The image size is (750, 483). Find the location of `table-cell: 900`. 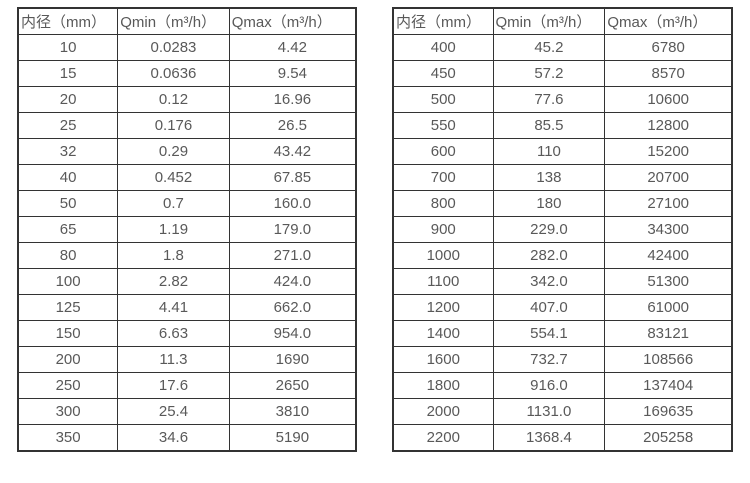

table-cell: 900 is located at coordinates (443, 229).